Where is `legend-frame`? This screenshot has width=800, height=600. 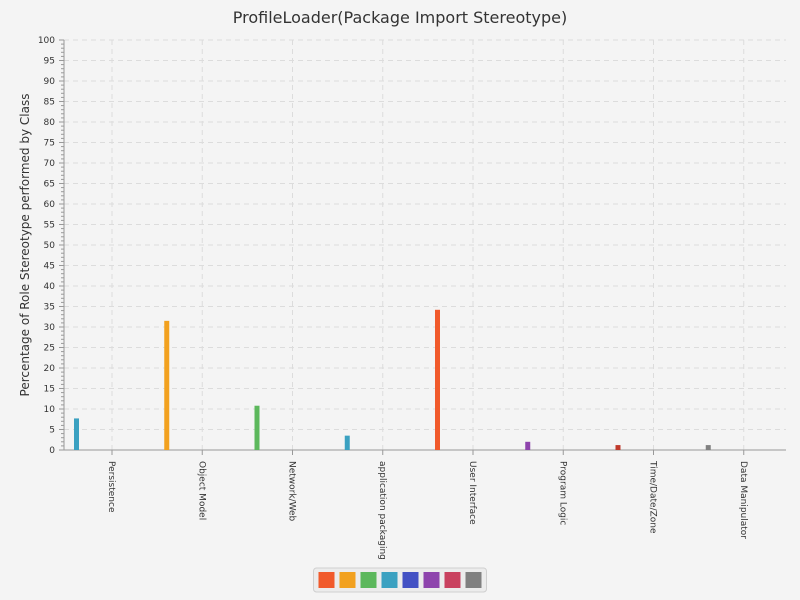
legend-frame is located at coordinates (400, 580).